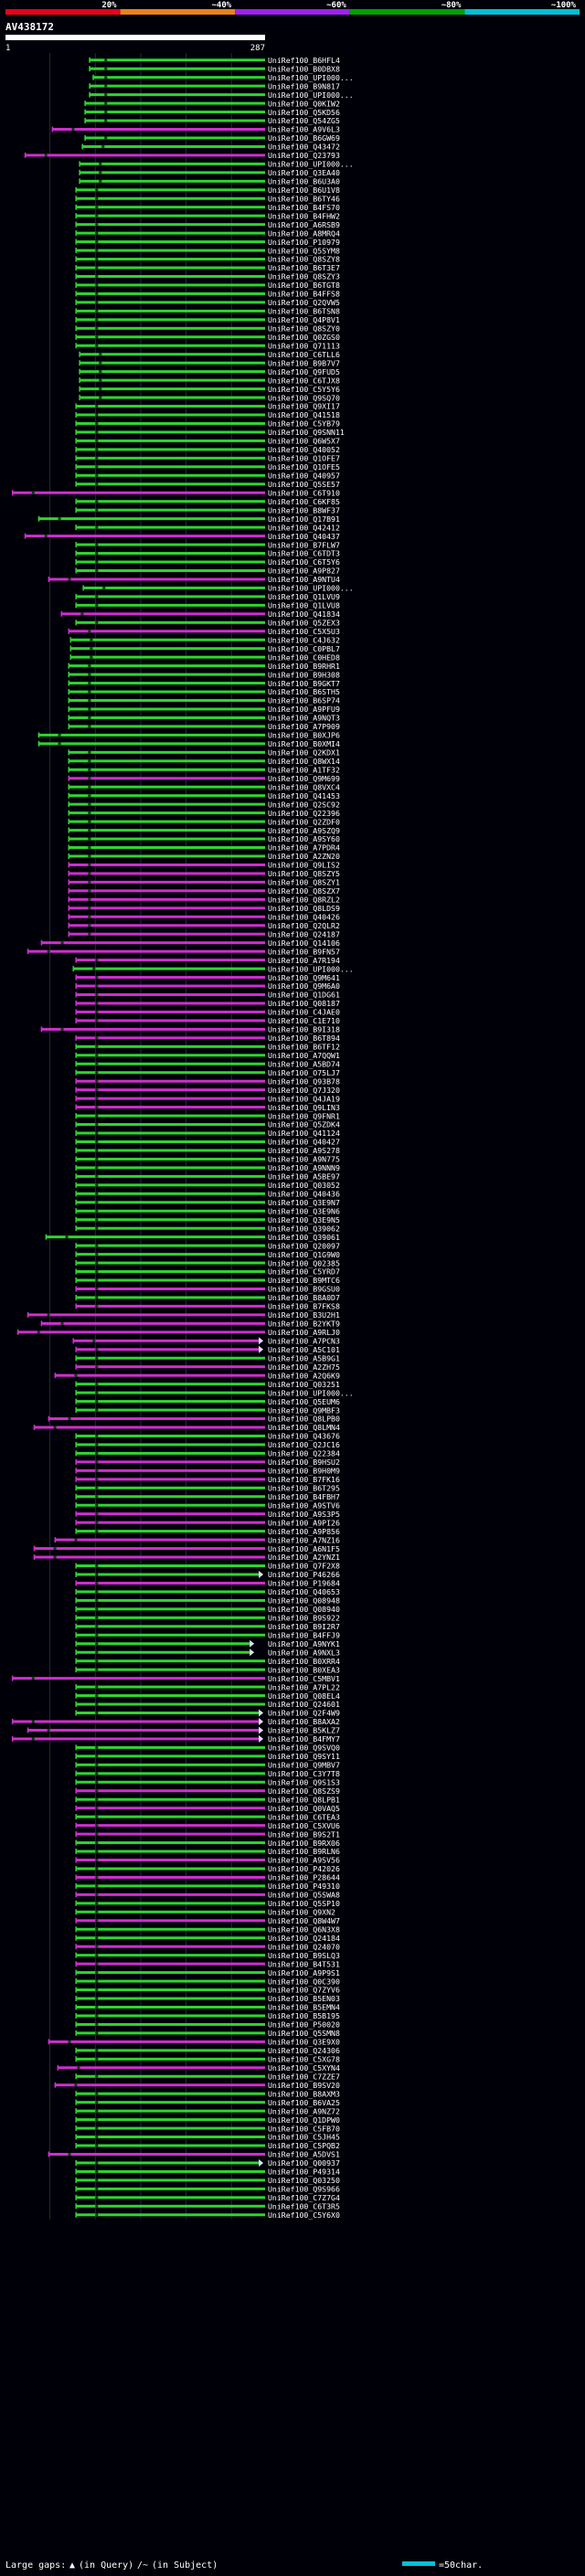 The image size is (585, 2576). Describe the element at coordinates (199, 2067) in the screenshot. I see `hit-row: UniRef100_C5XYN4` at that location.